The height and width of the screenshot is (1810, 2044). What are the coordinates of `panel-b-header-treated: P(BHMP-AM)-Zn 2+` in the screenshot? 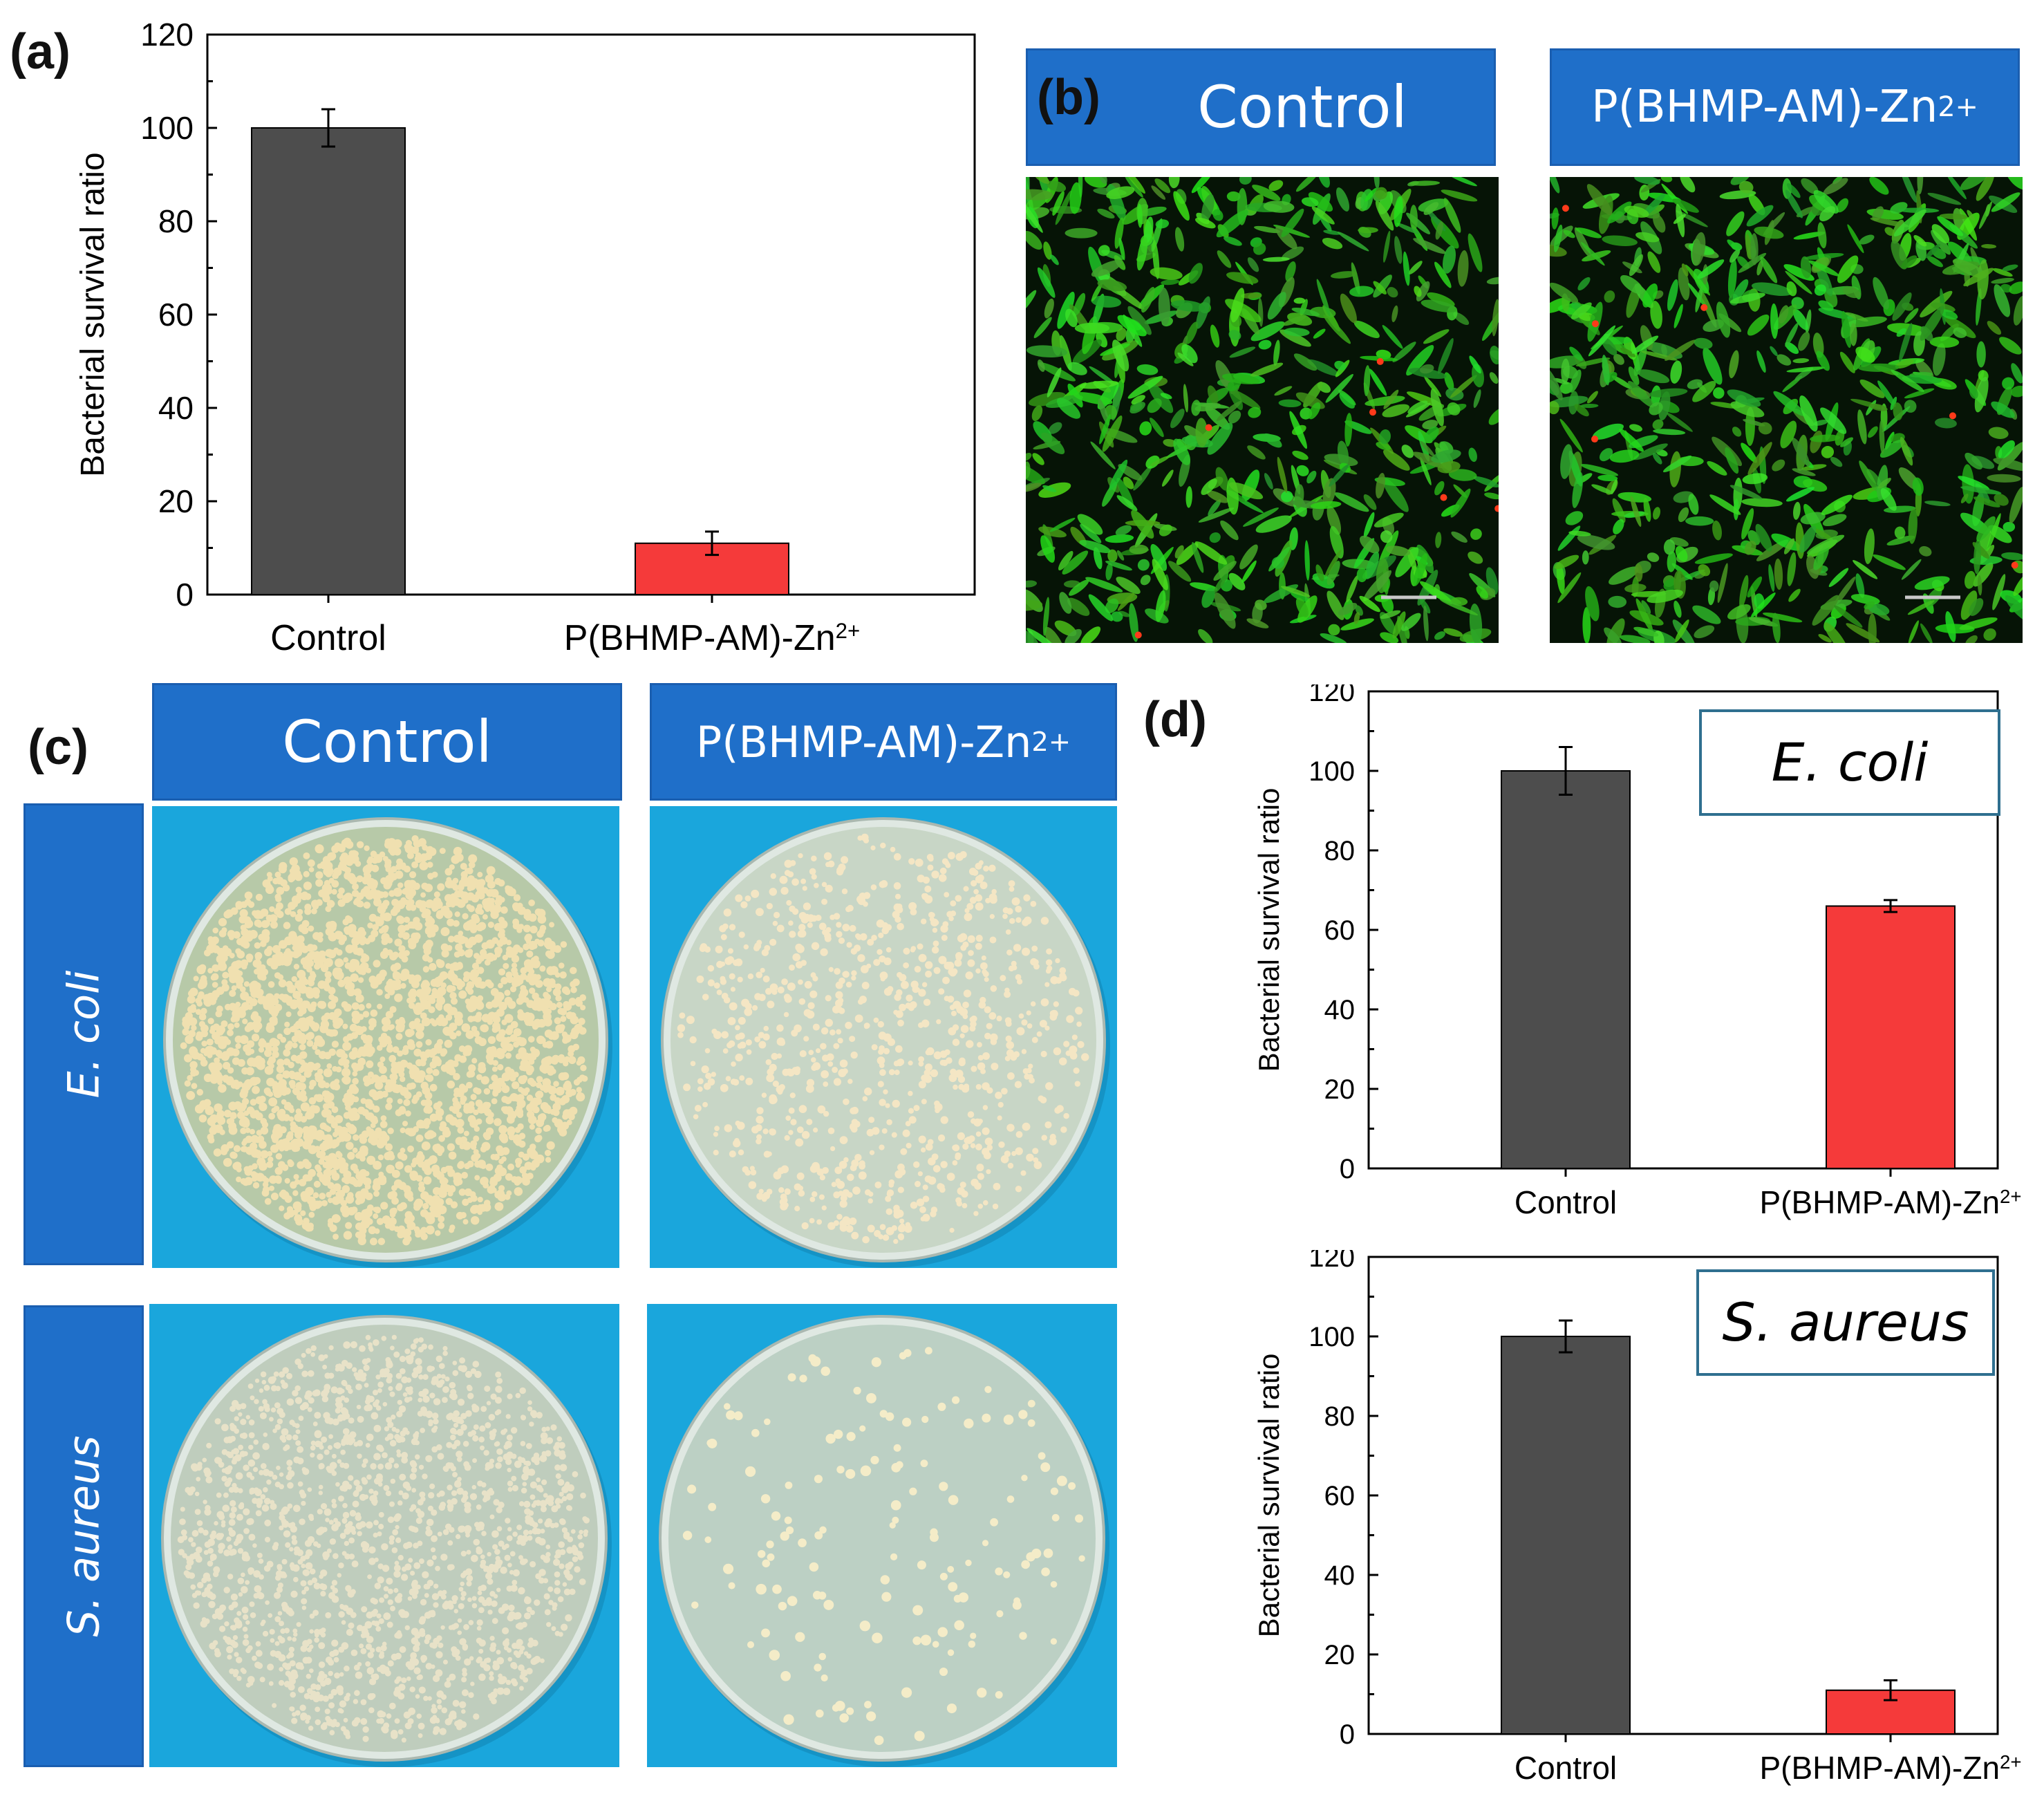 It's located at (1785, 107).